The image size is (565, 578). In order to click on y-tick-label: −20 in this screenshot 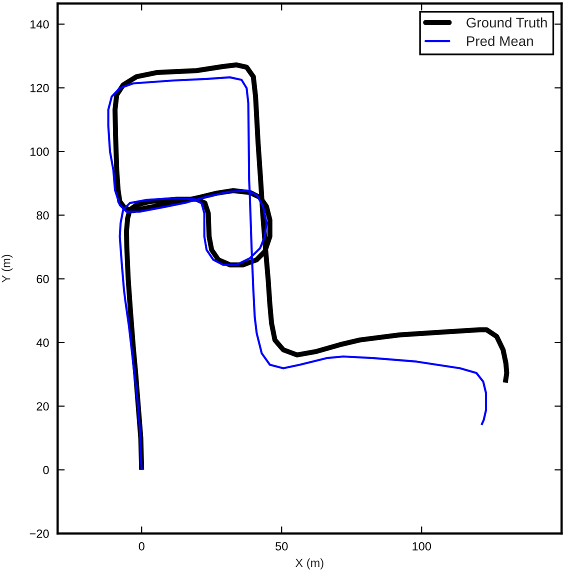, I will do `click(39, 534)`.